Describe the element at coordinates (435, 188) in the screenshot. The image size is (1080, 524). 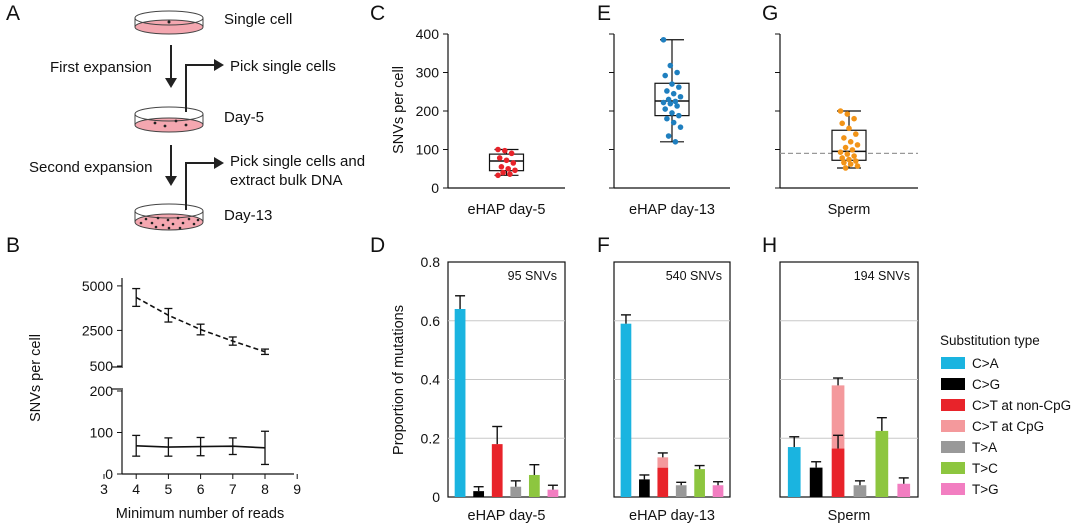
I see `y-tick-label: 0` at that location.